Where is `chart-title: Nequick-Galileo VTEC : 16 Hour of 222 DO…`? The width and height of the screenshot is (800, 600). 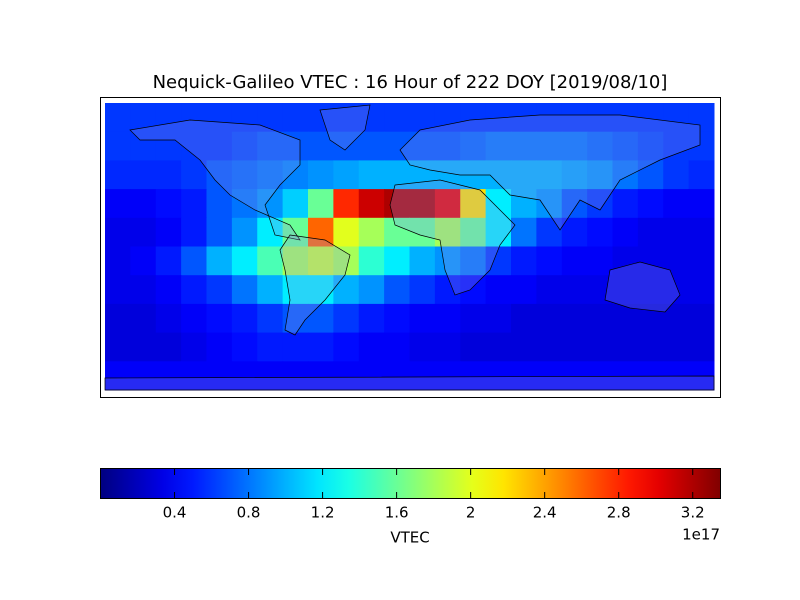
chart-title: Nequick-Galileo VTEC : 16 Hour of 222 DO… is located at coordinates (410, 82).